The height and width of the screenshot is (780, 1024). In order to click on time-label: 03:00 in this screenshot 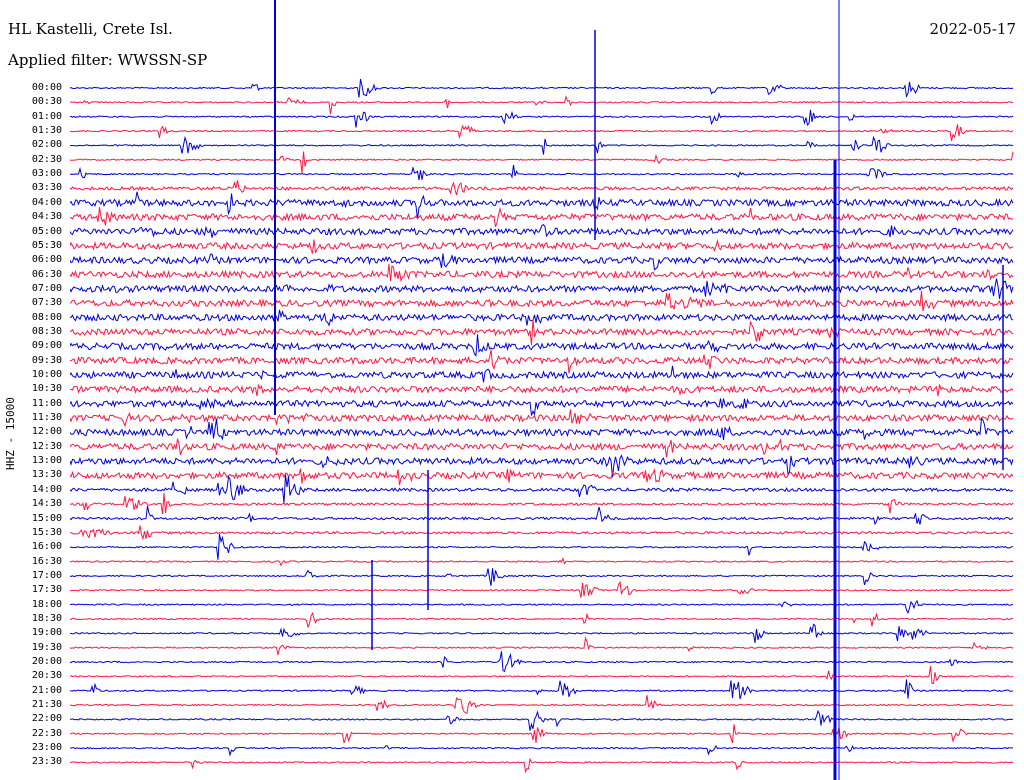, I will do `click(46, 174)`.